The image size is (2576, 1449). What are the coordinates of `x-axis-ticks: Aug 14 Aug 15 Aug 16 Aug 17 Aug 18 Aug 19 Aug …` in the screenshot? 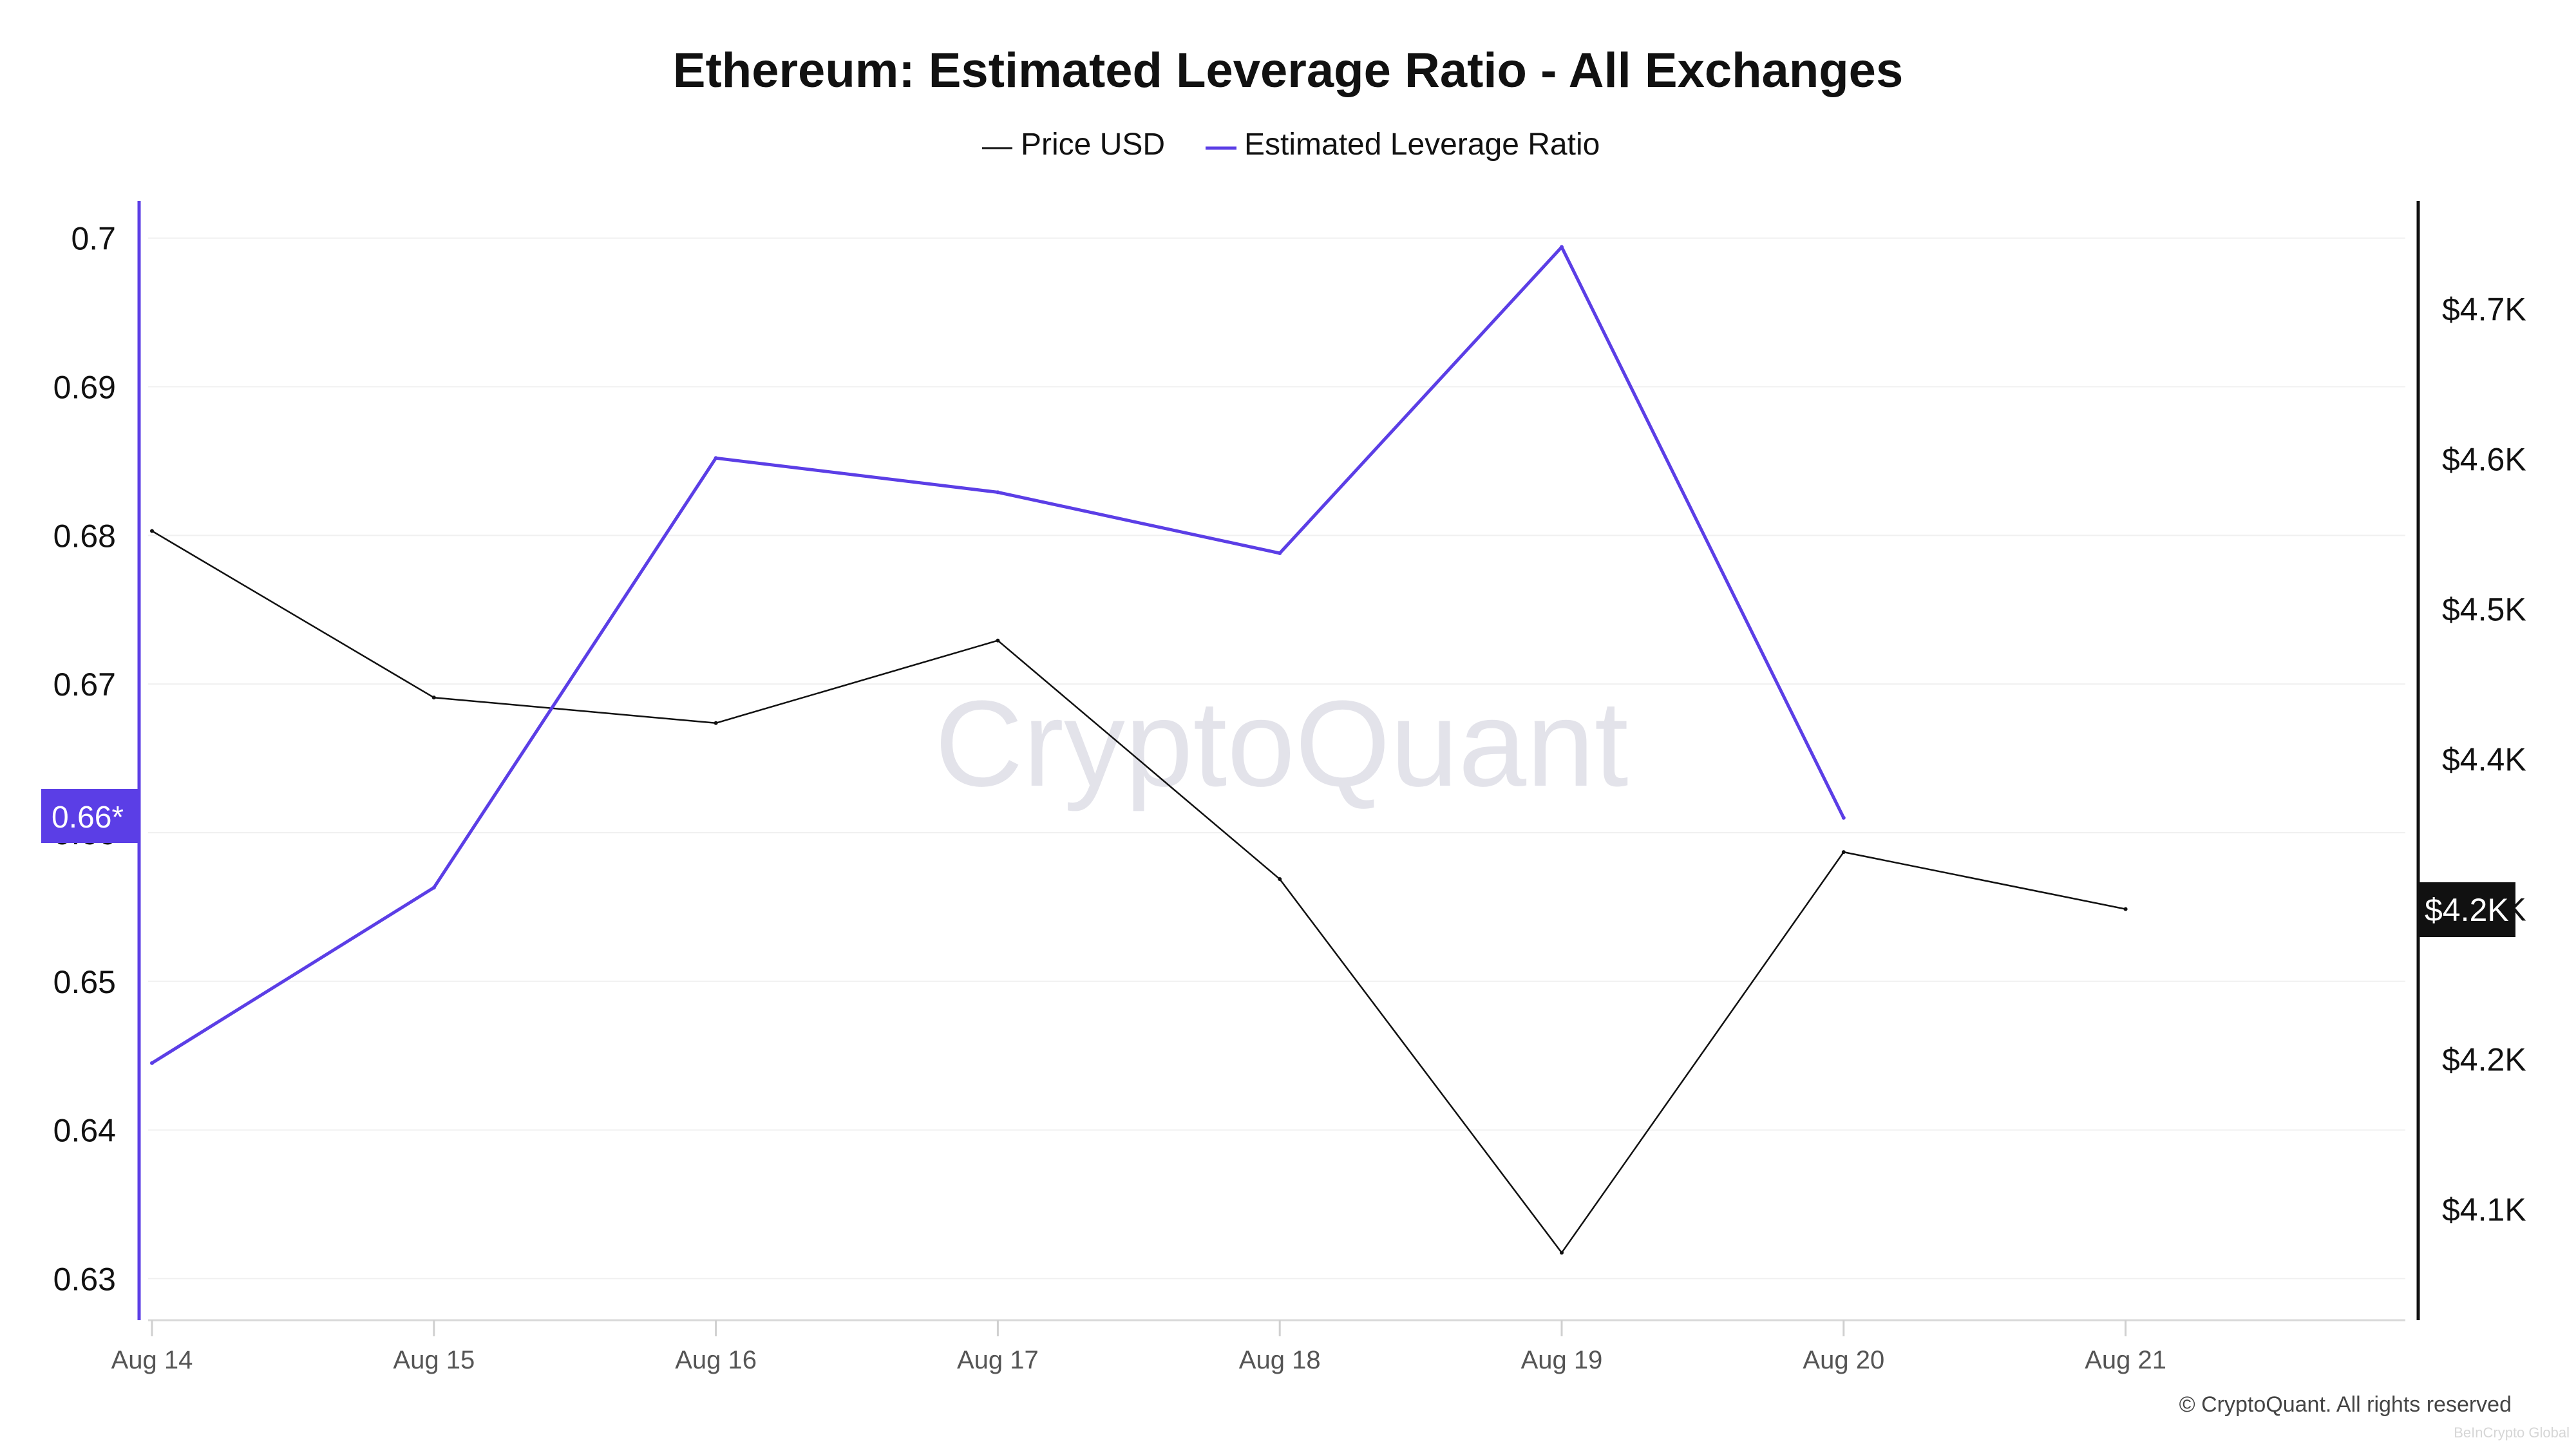 It's located at (1138, 1347).